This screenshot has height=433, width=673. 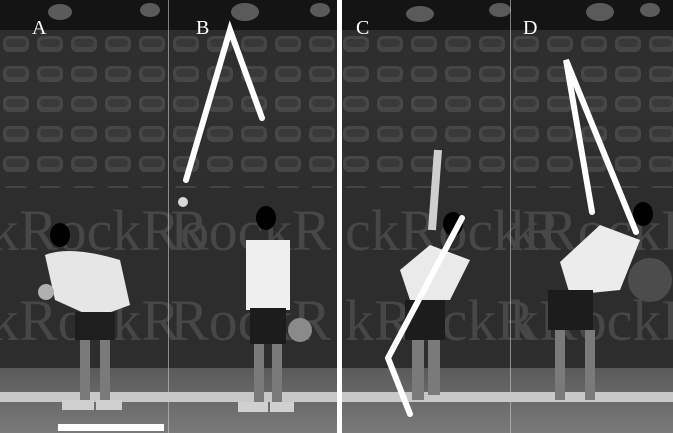 What do you see at coordinates (530, 28) in the screenshot?
I see `panel-label-d: D` at bounding box center [530, 28].